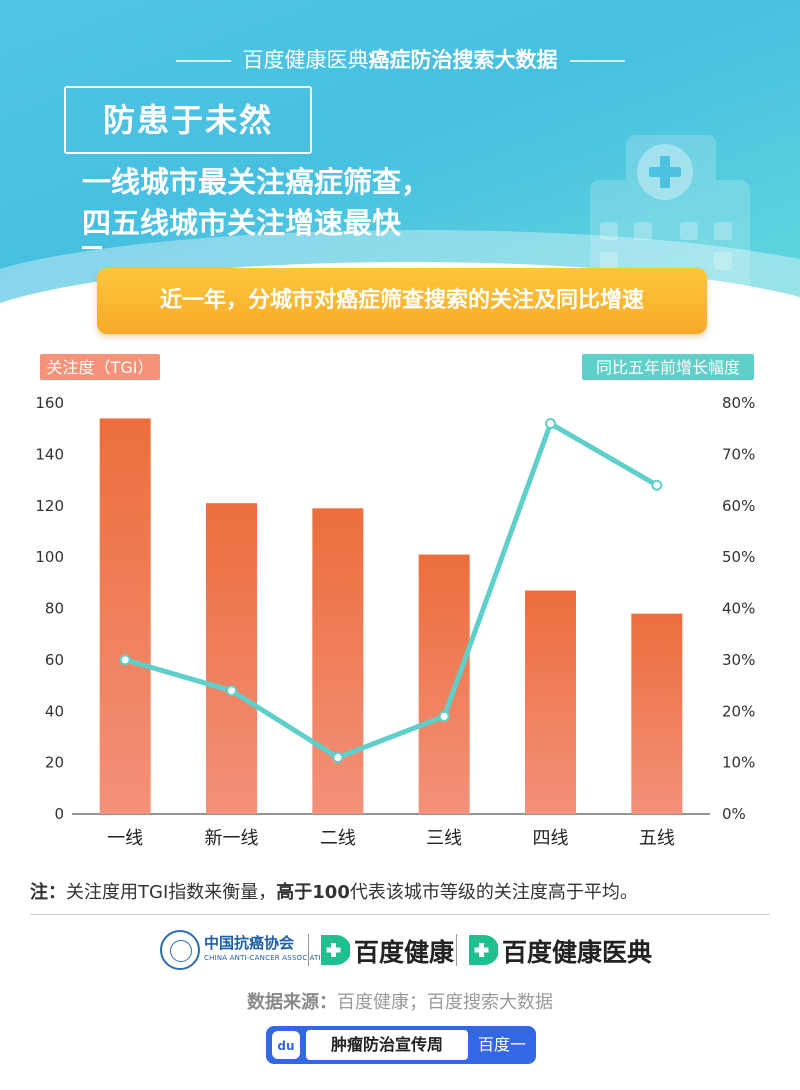  Describe the element at coordinates (738, 454) in the screenshot. I see `right-tick-label: 70%` at that location.